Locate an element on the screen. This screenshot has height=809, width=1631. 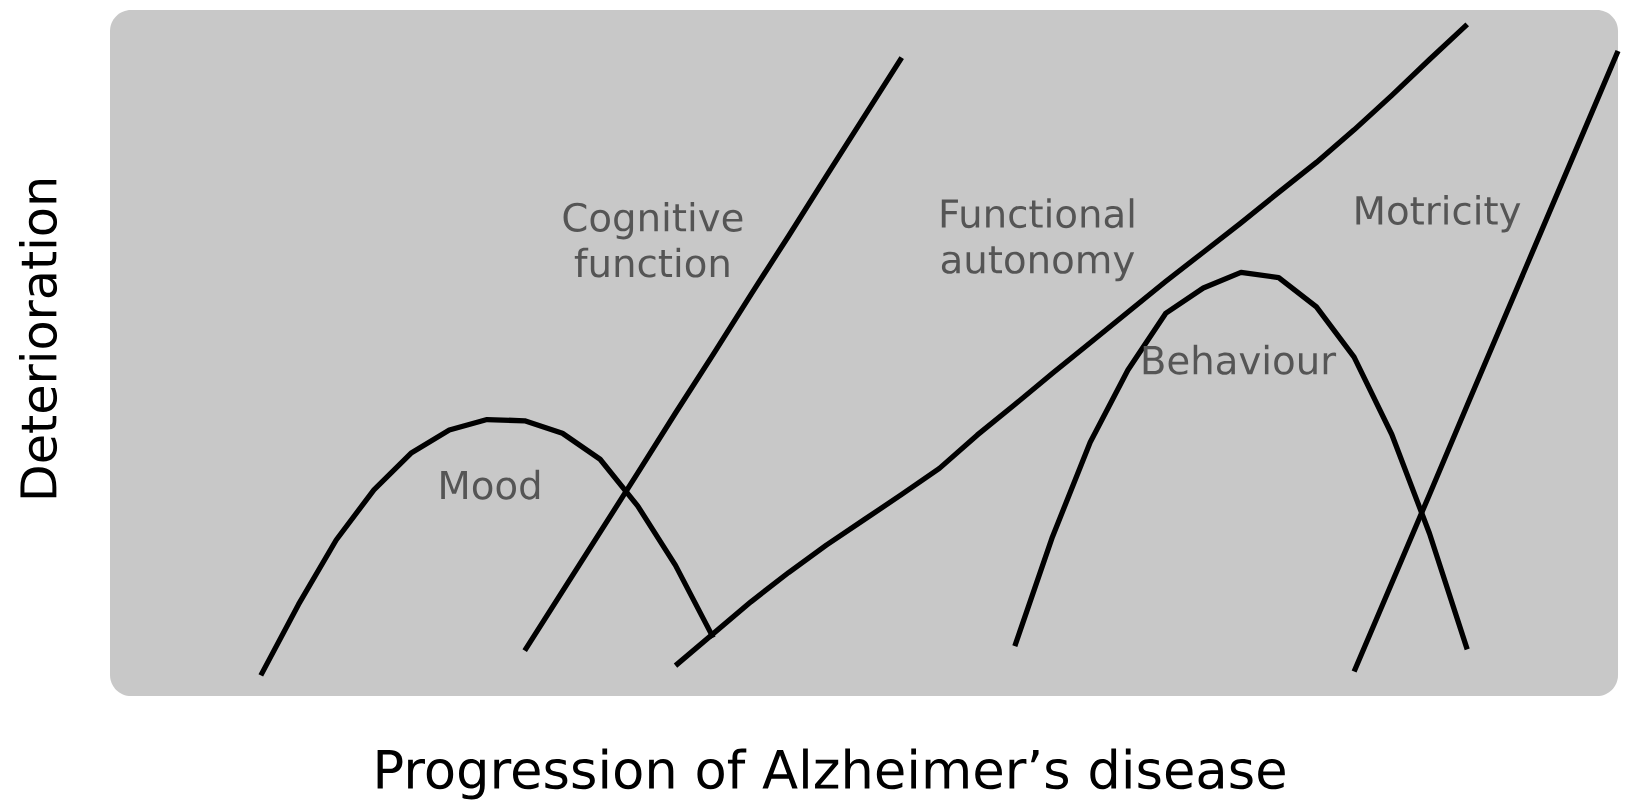
x-axis-title: Progression of Alzheimer’s disease is located at coordinates (831, 774).